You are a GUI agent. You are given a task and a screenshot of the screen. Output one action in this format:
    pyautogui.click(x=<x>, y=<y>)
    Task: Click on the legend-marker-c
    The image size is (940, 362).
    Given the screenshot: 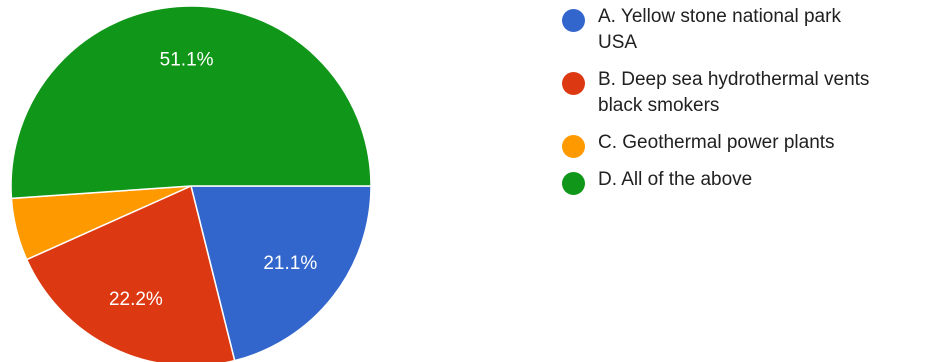 What is the action you would take?
    pyautogui.click(x=573, y=146)
    